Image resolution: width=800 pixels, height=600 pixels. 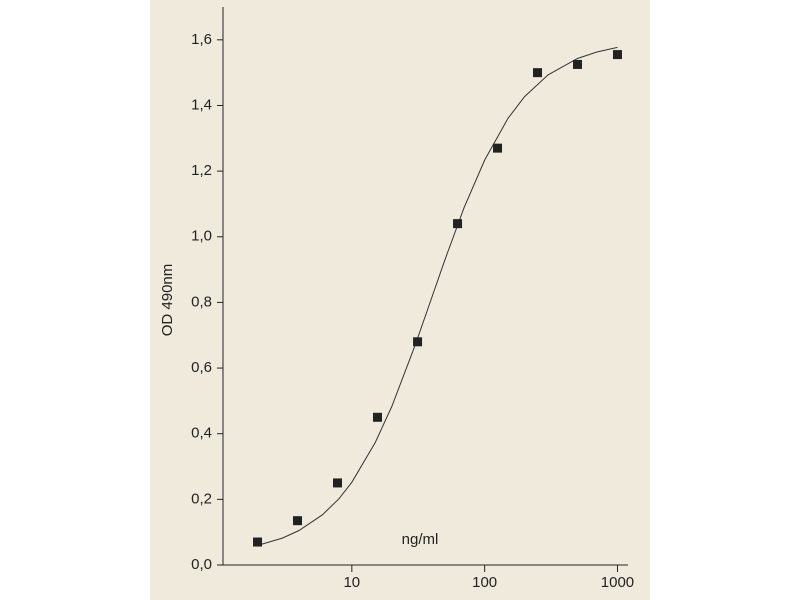 What do you see at coordinates (201, 564) in the screenshot?
I see `y-tick-label: 0,0` at bounding box center [201, 564].